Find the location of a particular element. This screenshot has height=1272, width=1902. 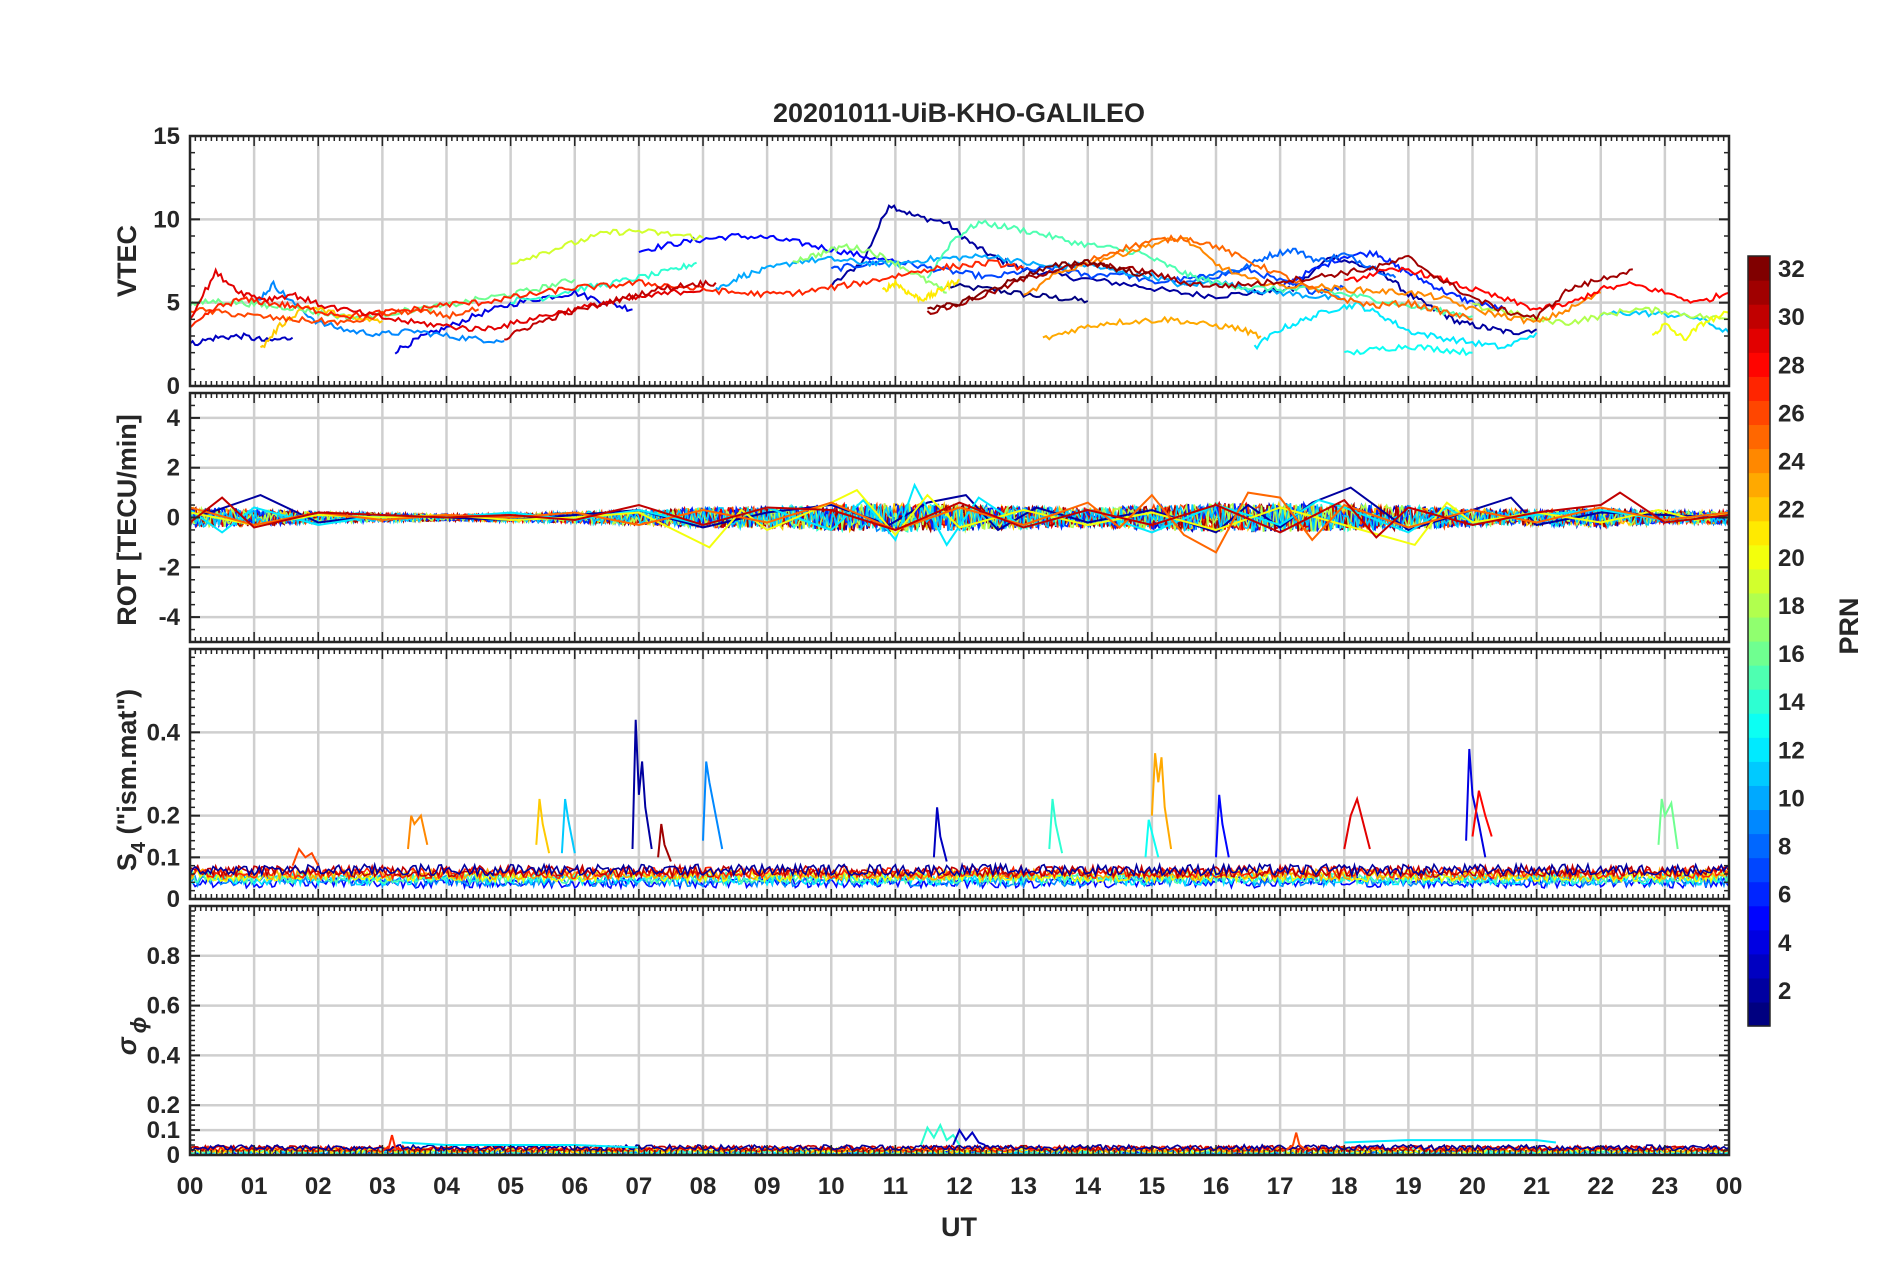

colorbar-bands is located at coordinates (1759, 641).